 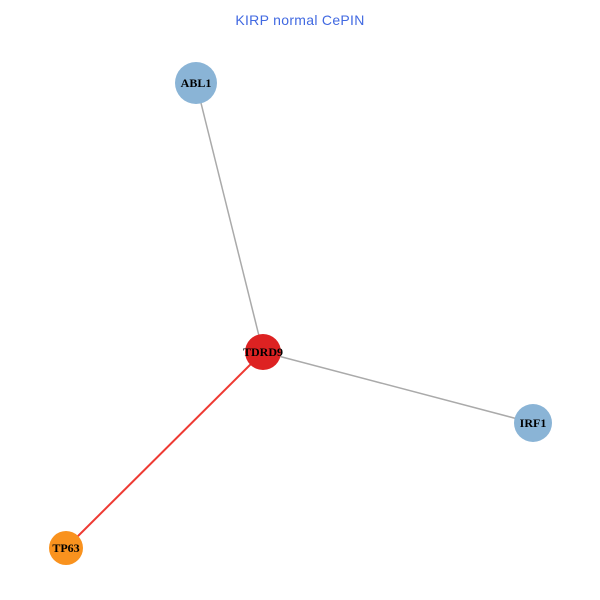 I want to click on node-label-TP63: TP63, so click(x=65, y=548).